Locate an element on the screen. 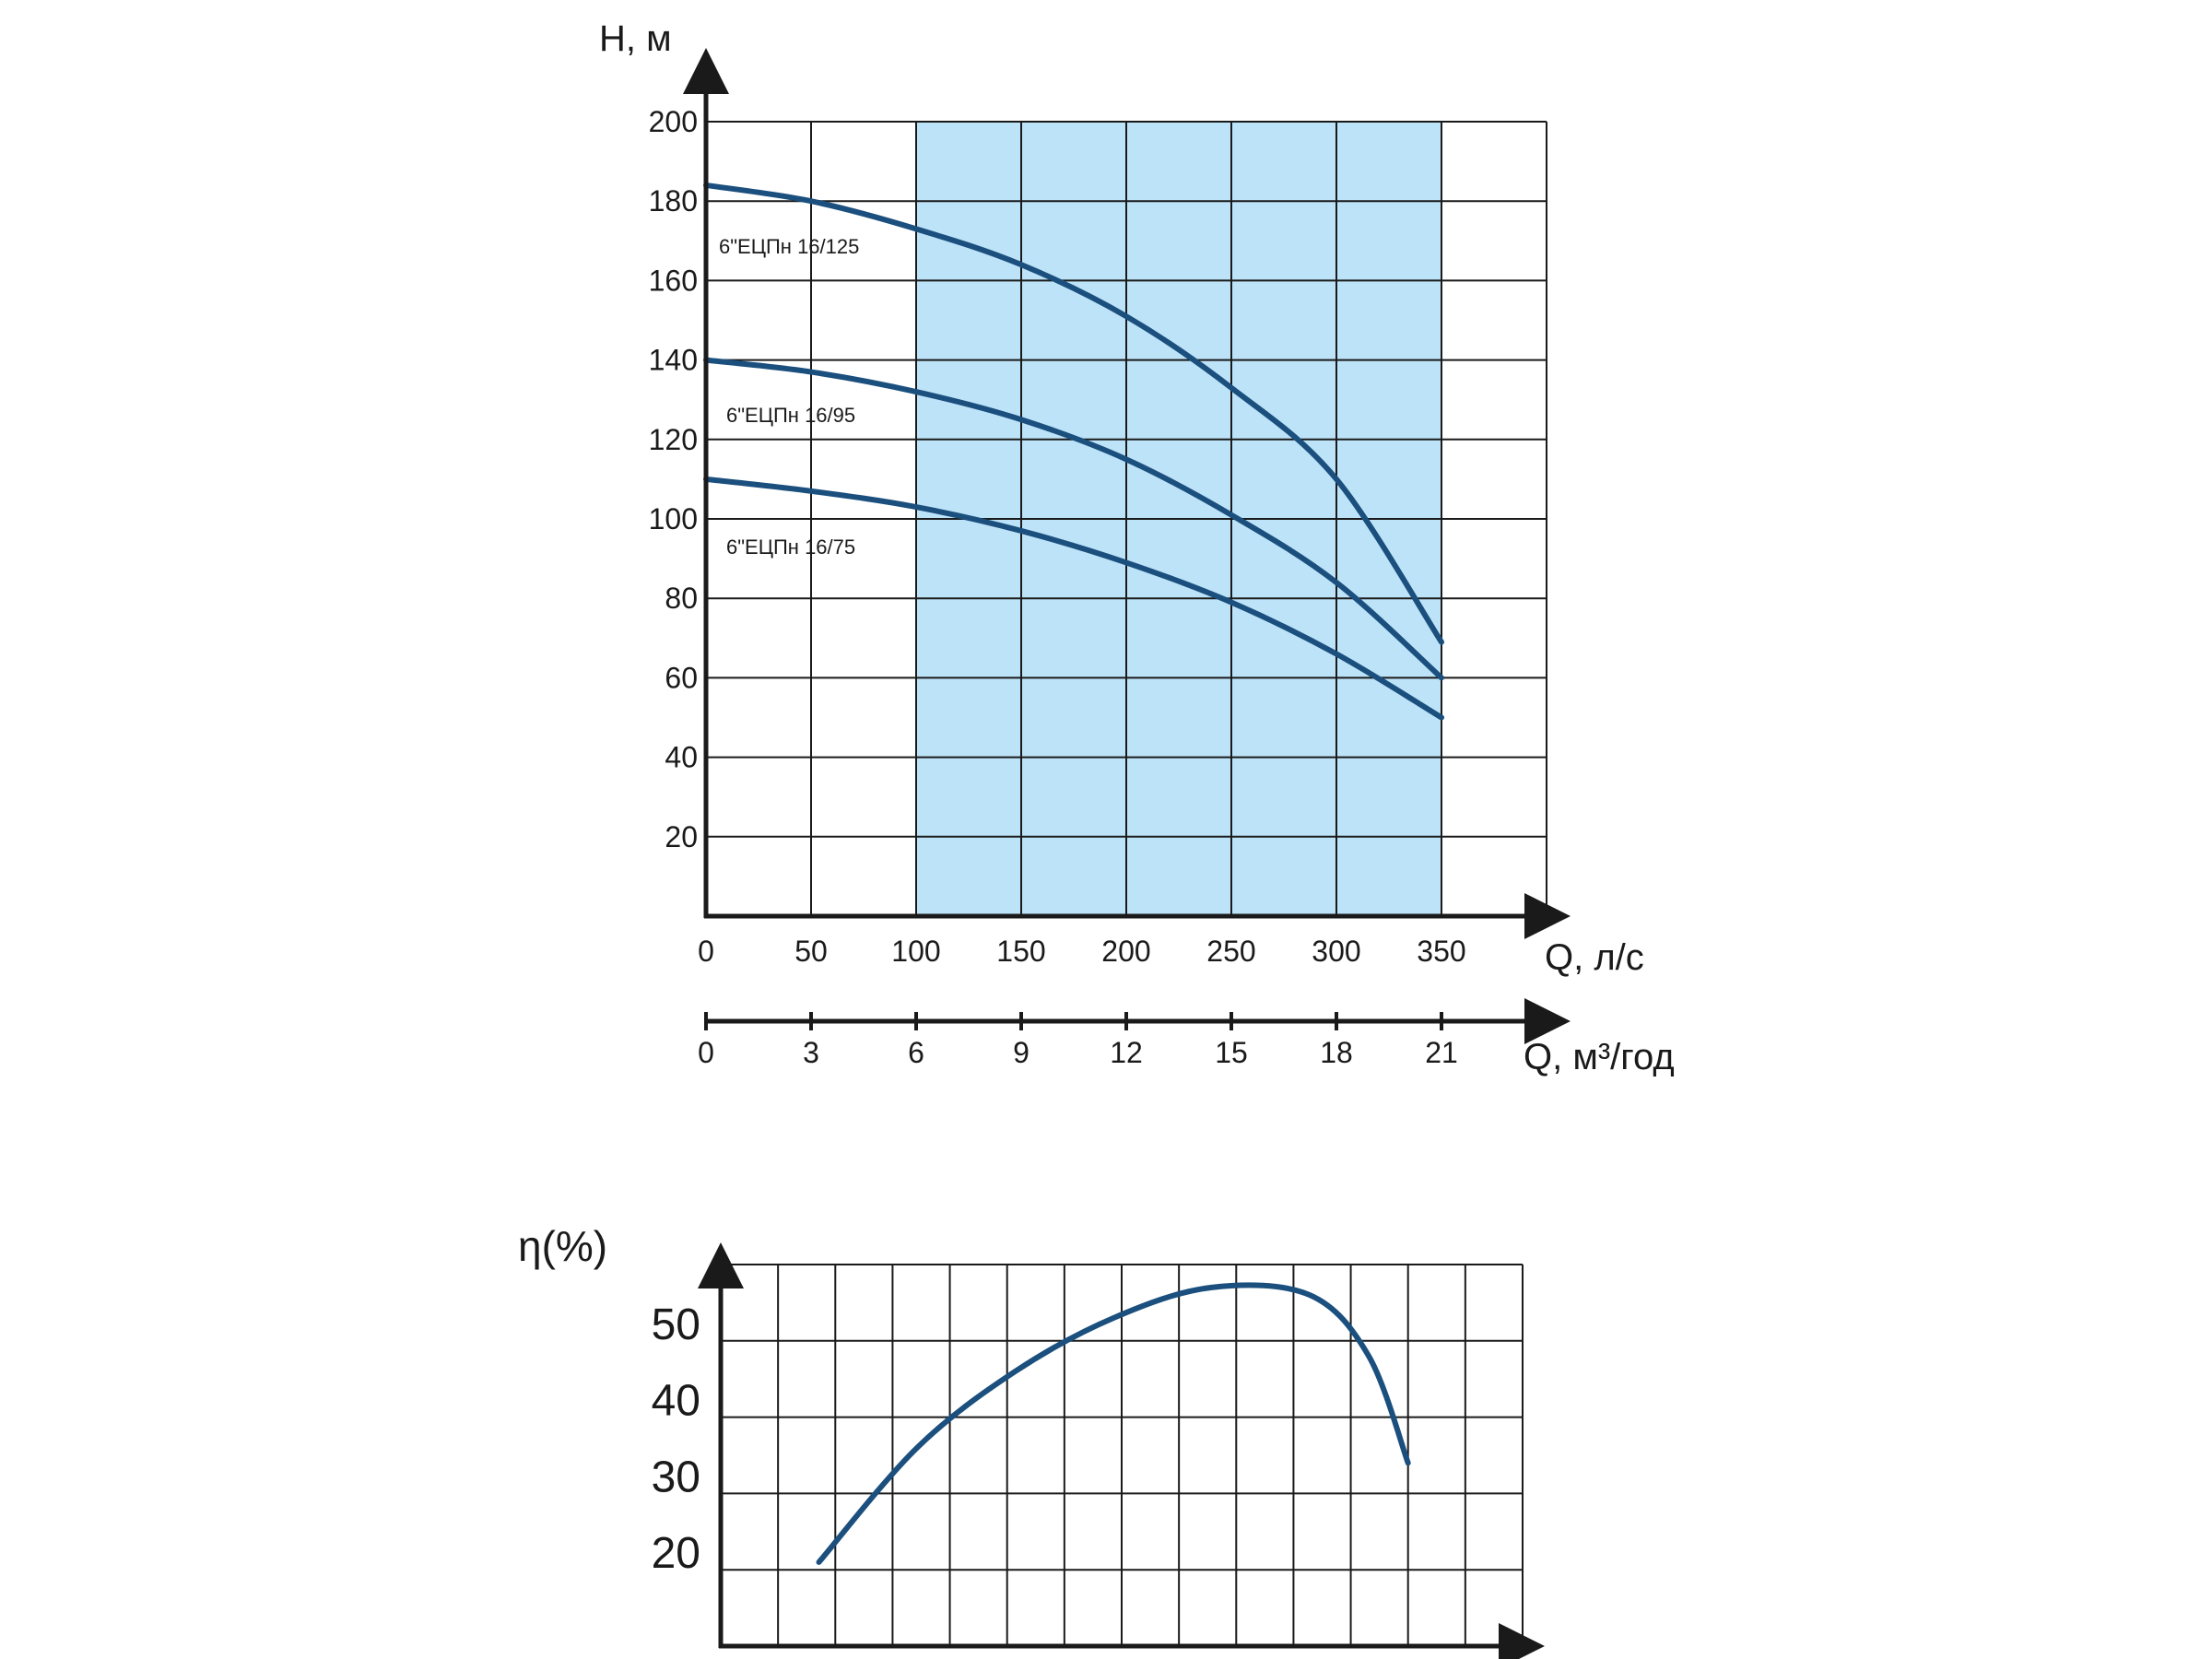  series-label-16-95: 6"ЕЦПн 16/95 is located at coordinates (790, 415).